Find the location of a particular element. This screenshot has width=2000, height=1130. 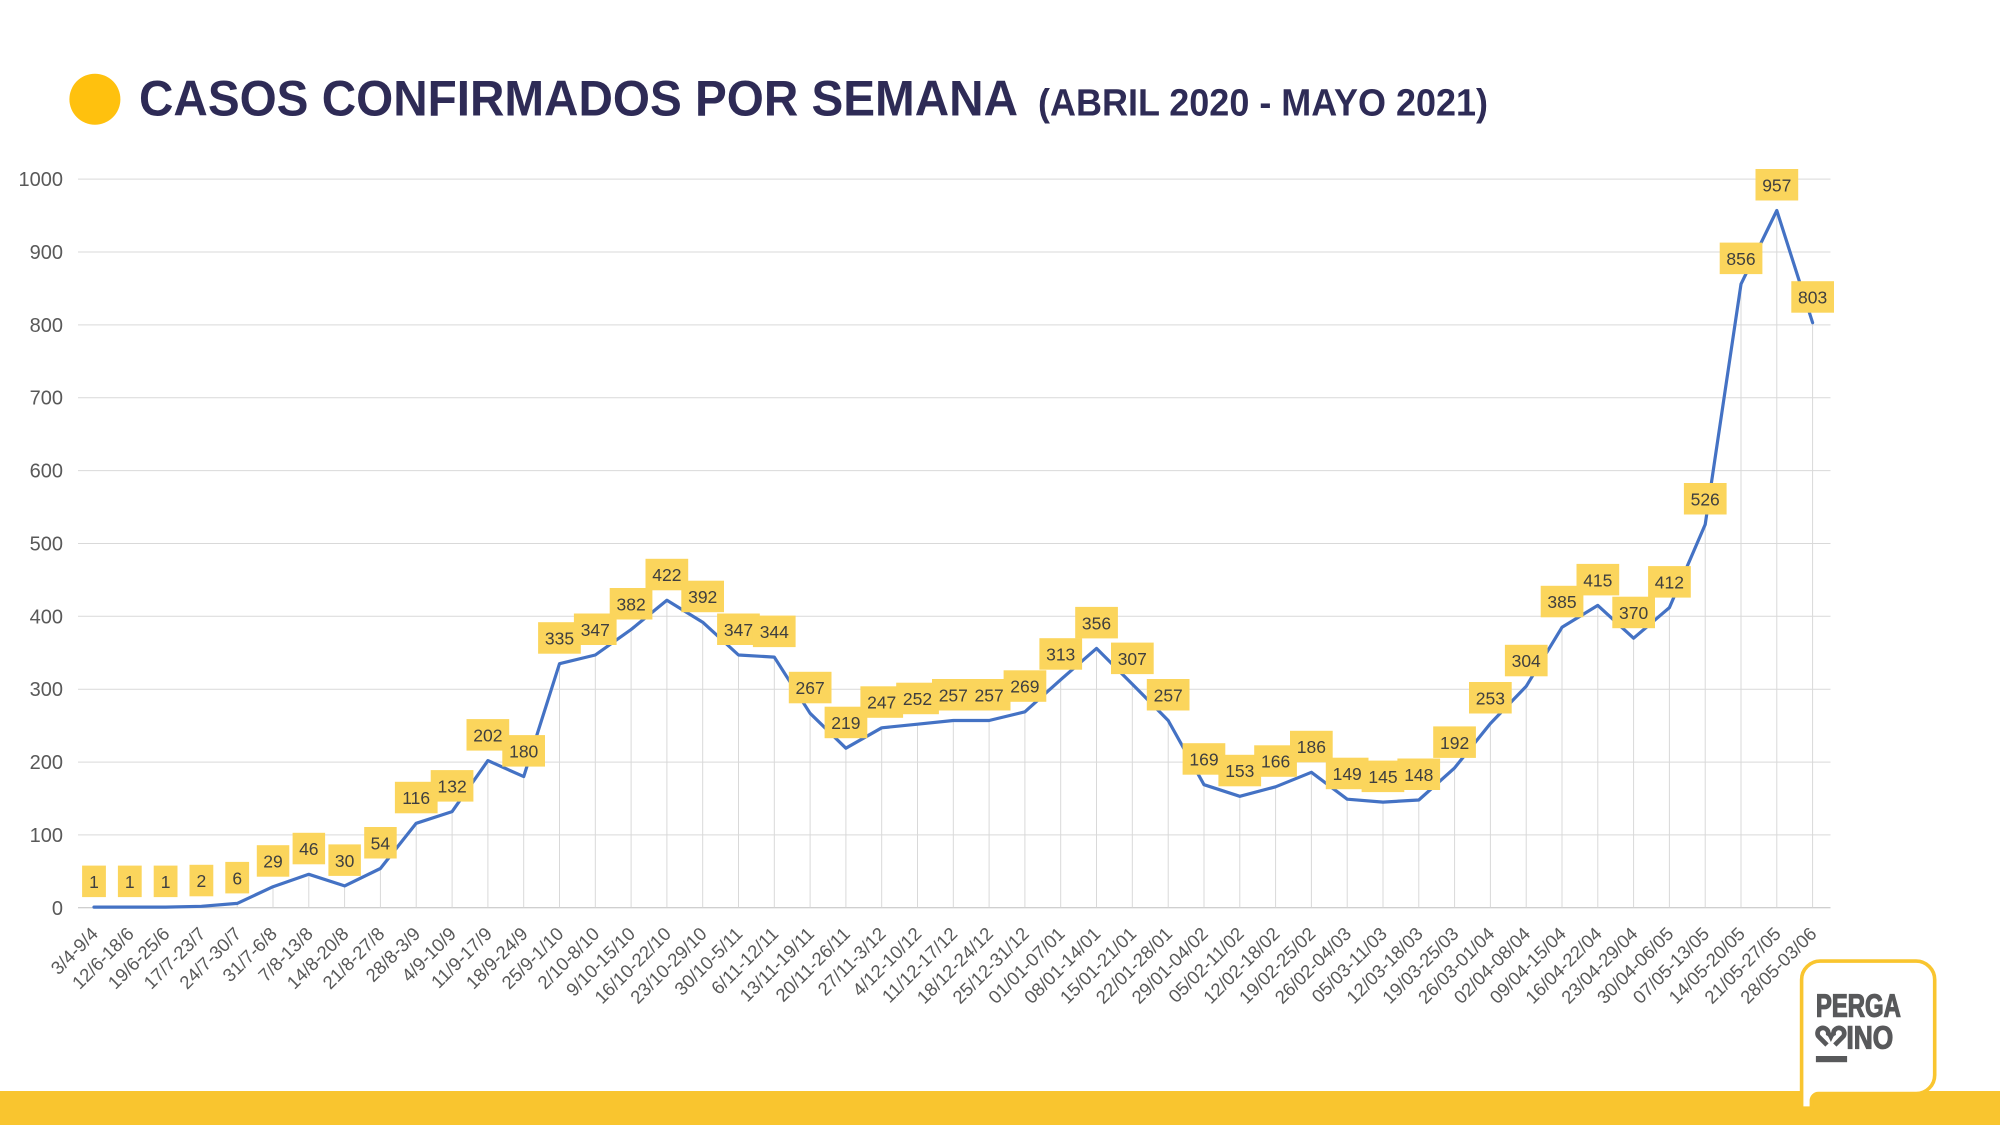

svg-text: 219 is located at coordinates (845, 723).